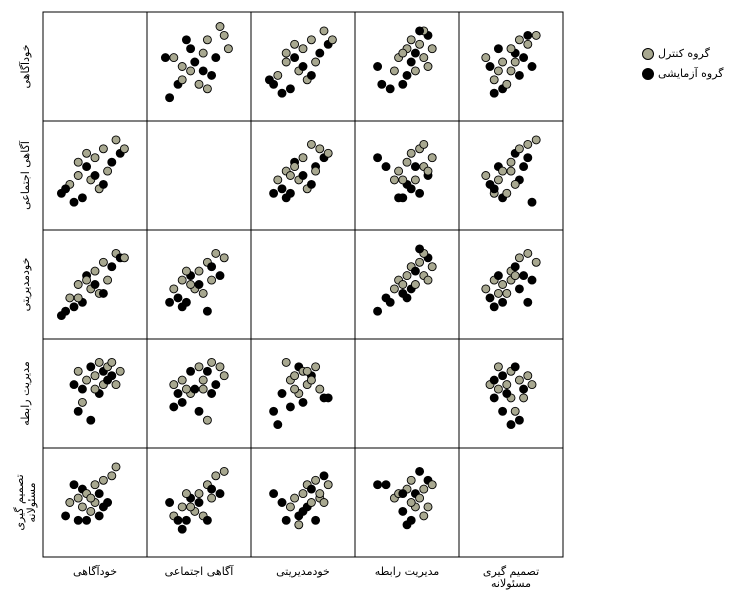 Image resolution: width=733 pixels, height=594 pixels. Describe the element at coordinates (648, 74) in the screenshot. I see `experimental-marker-icon` at that location.